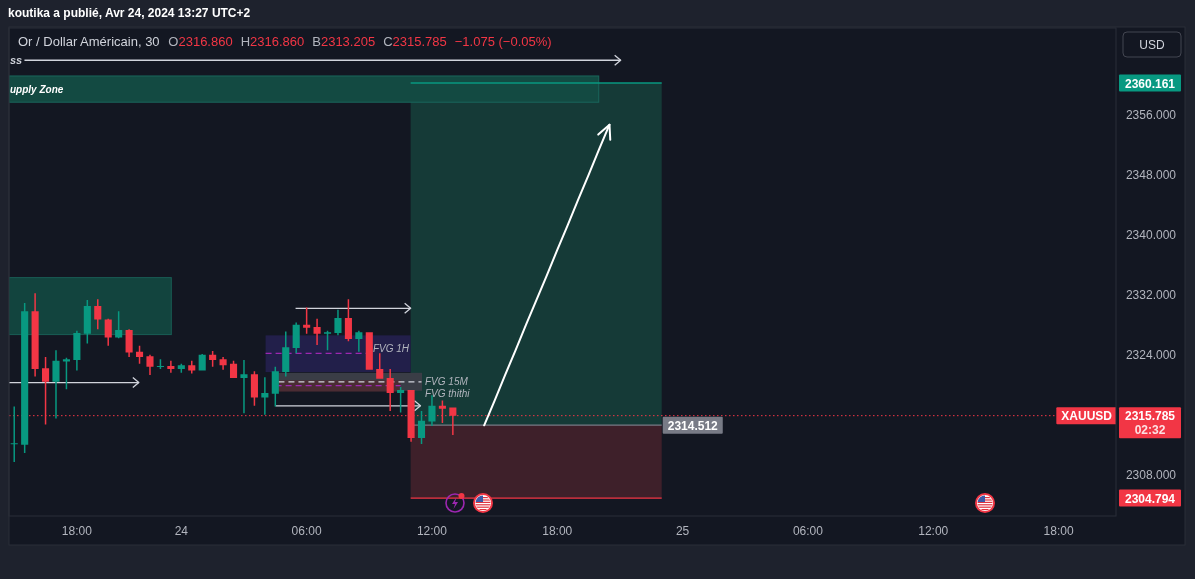  What do you see at coordinates (1150, 83) in the screenshot?
I see `y-tick-label: 2360.161` at bounding box center [1150, 83].